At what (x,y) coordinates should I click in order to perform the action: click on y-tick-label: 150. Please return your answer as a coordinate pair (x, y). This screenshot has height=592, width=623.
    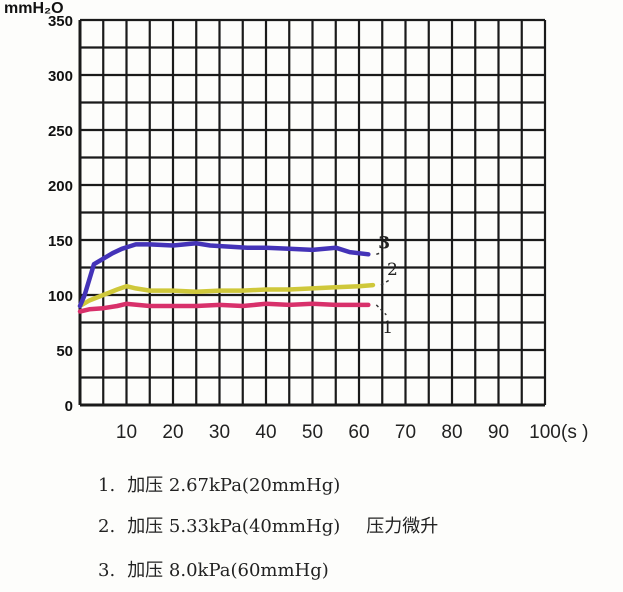
    Looking at the image, I should click on (60, 241).